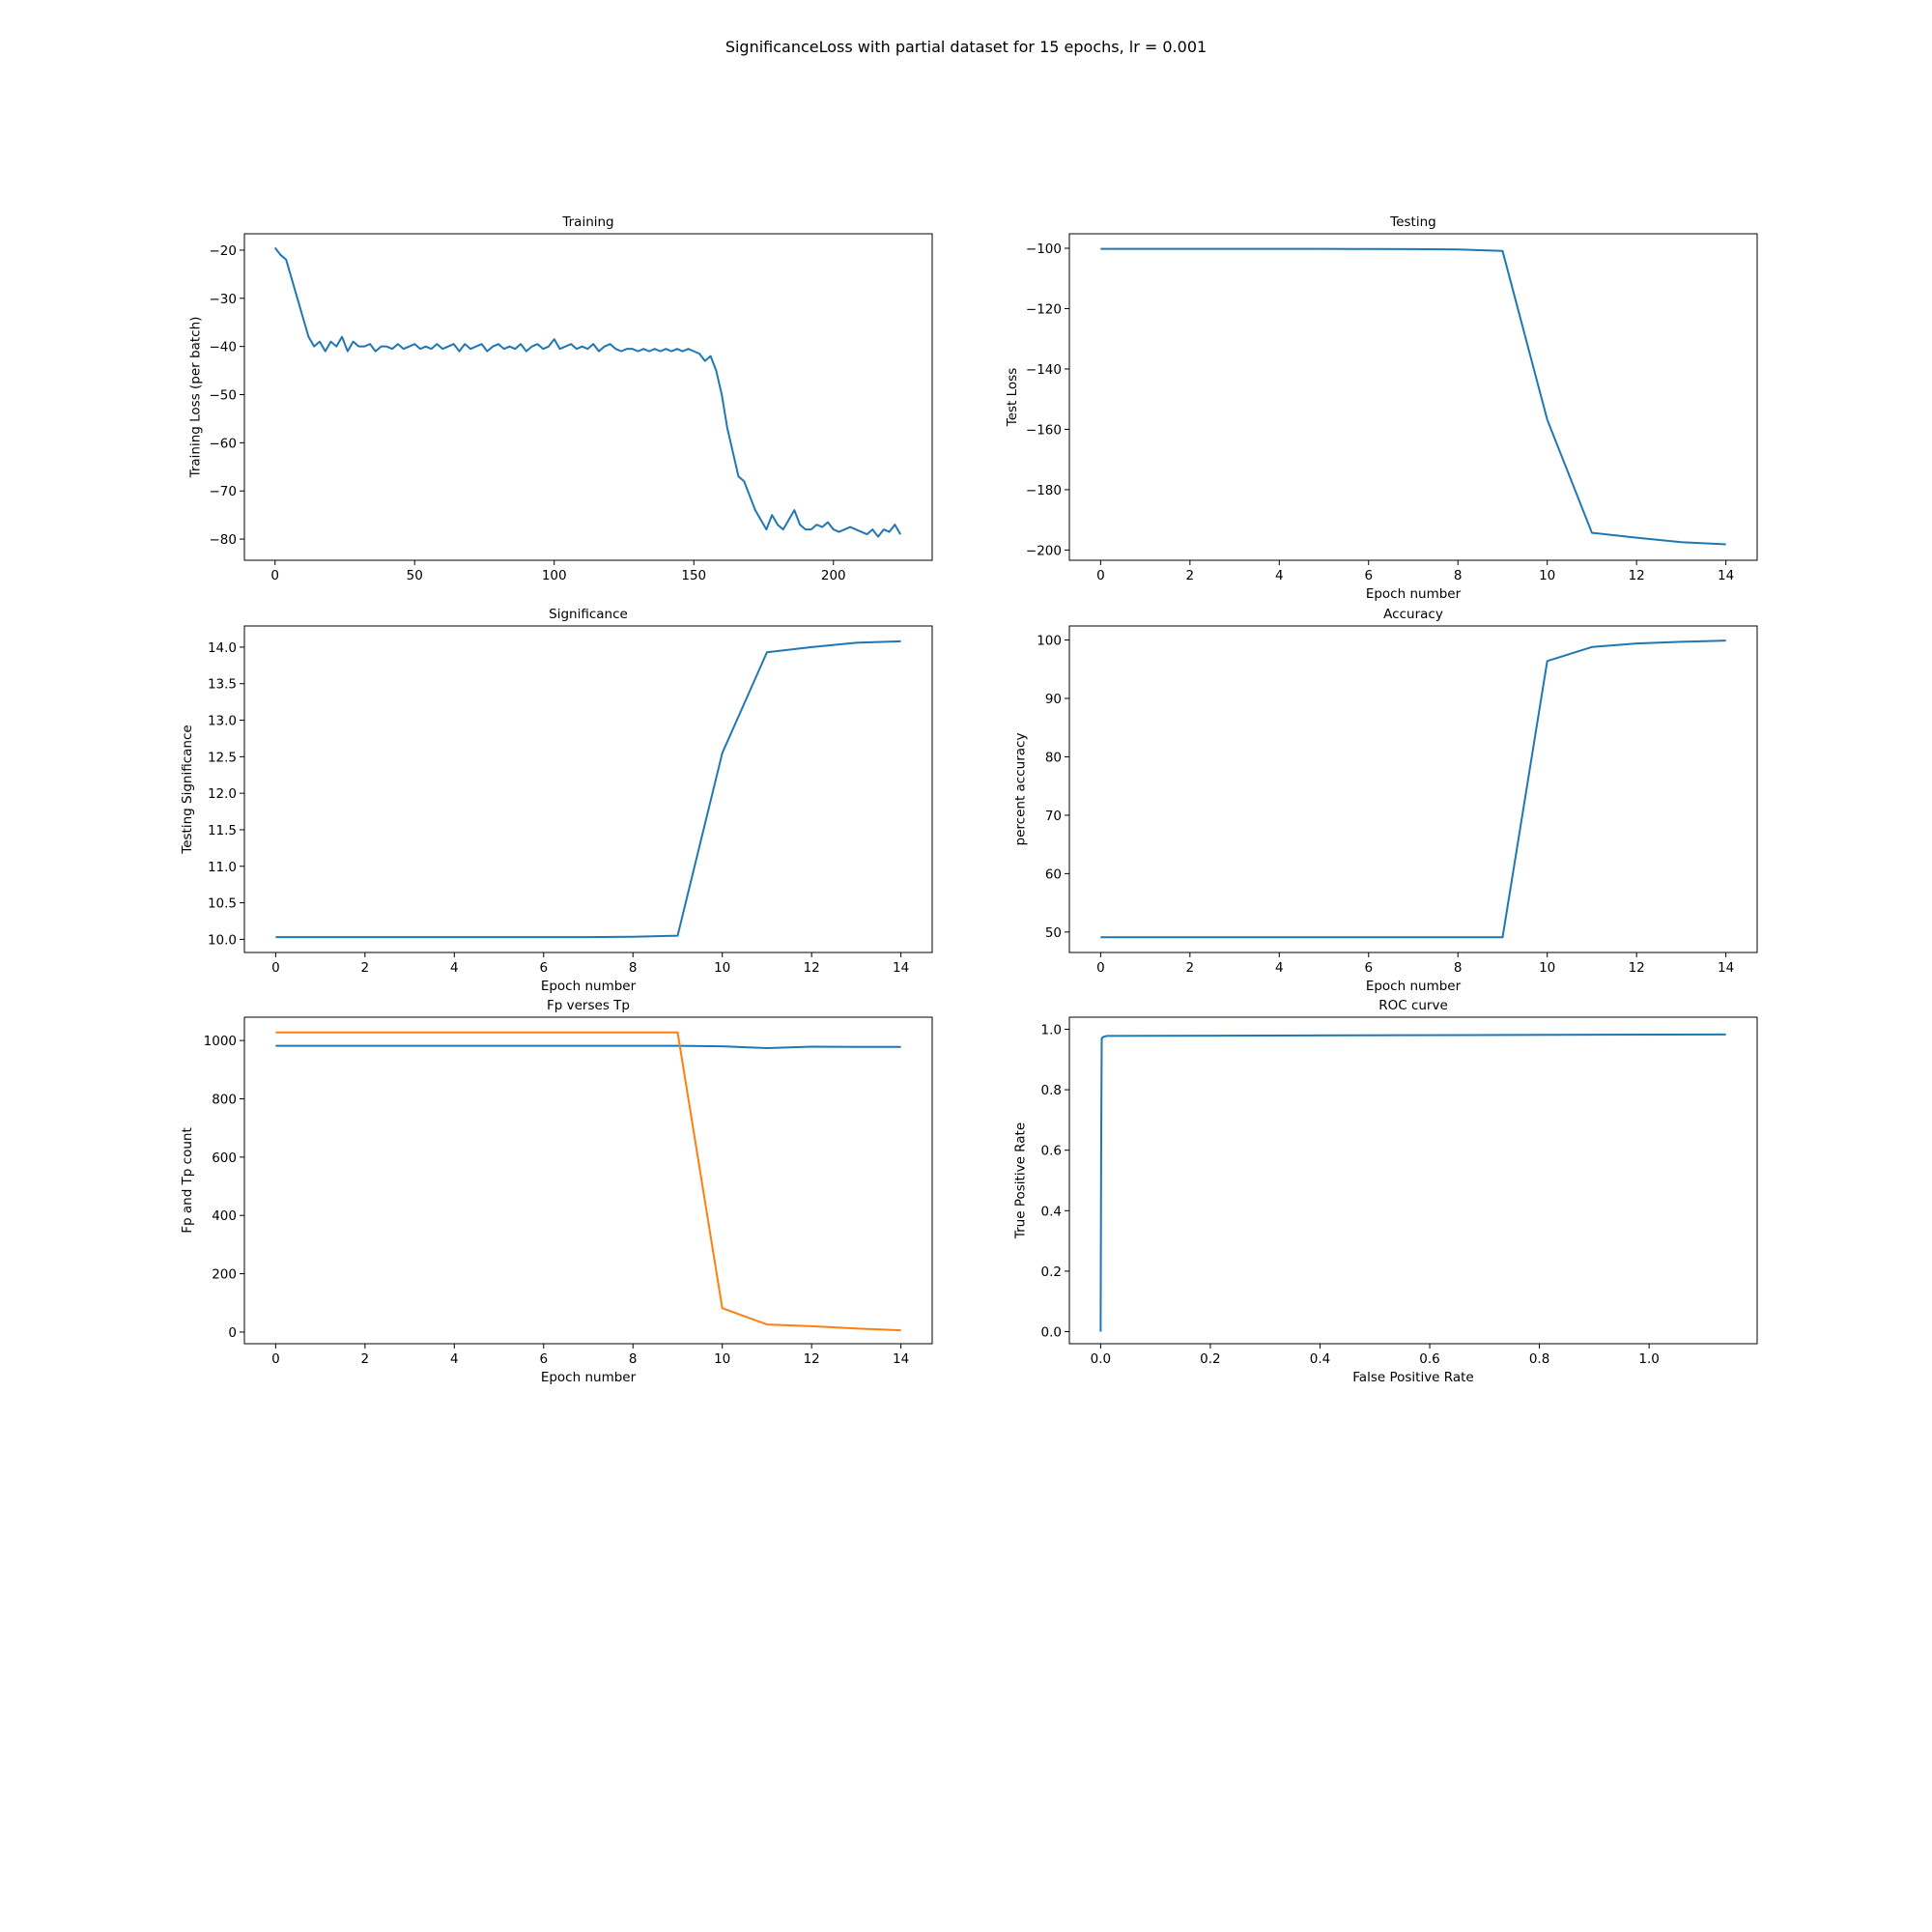 The width and height of the screenshot is (1932, 1932). What do you see at coordinates (1051, 1332) in the screenshot?
I see `y-tick-label: 0.0` at bounding box center [1051, 1332].